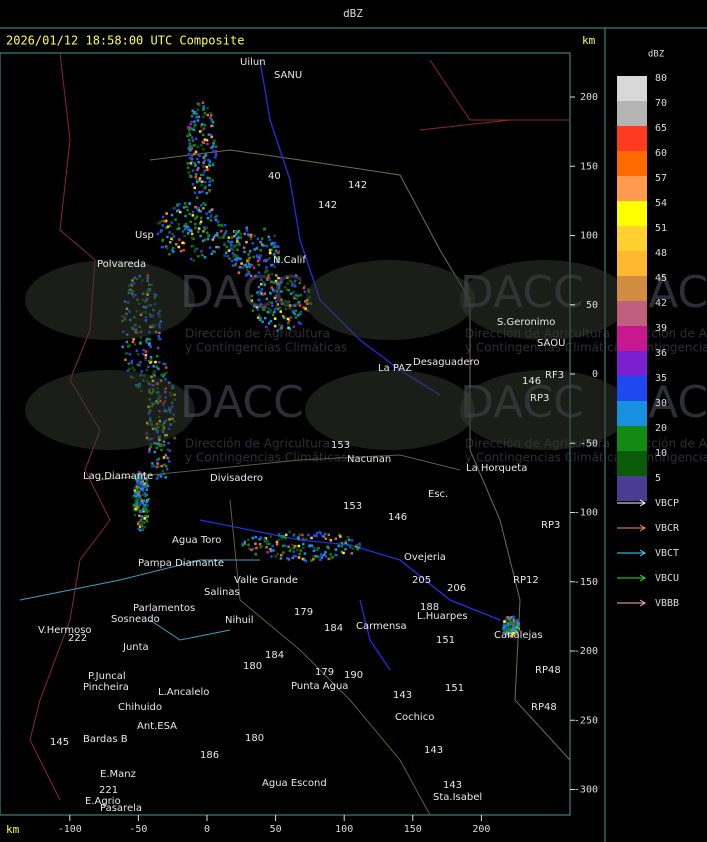 This screenshot has height=842, width=707. What do you see at coordinates (661, 403) in the screenshot?
I see `legend-label: 30` at bounding box center [661, 403].